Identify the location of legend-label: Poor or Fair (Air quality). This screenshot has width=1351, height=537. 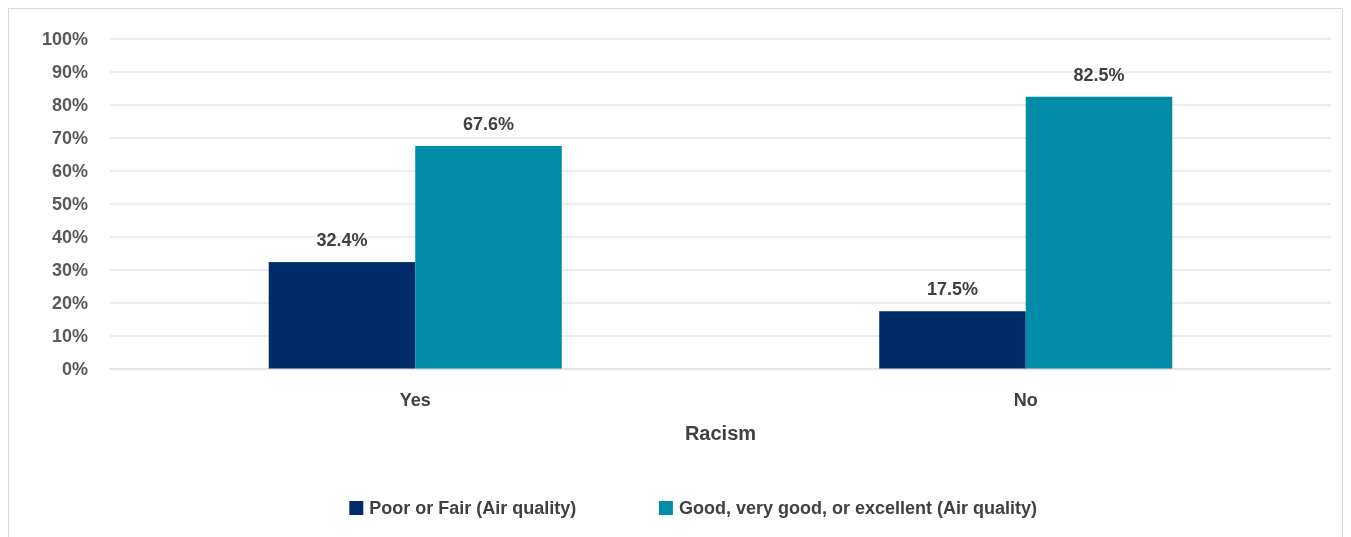
(473, 508).